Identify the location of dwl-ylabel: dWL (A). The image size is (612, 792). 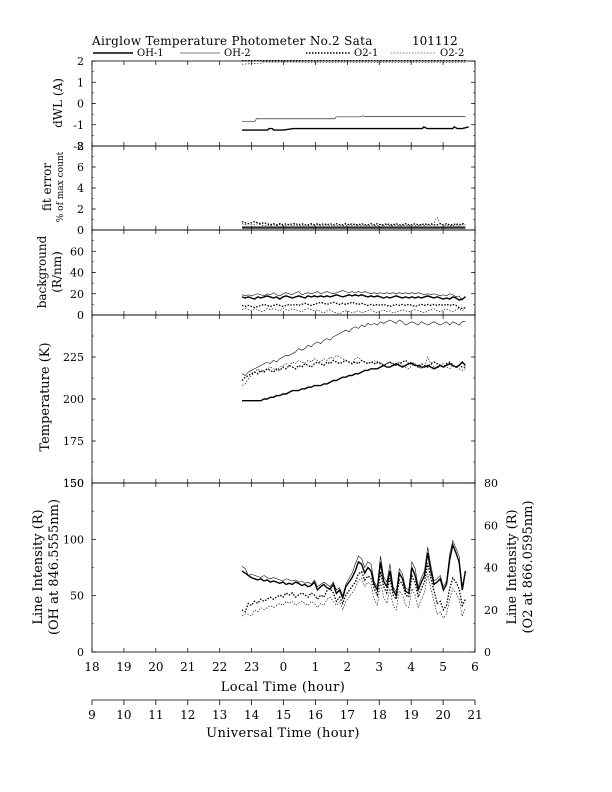
(58, 103).